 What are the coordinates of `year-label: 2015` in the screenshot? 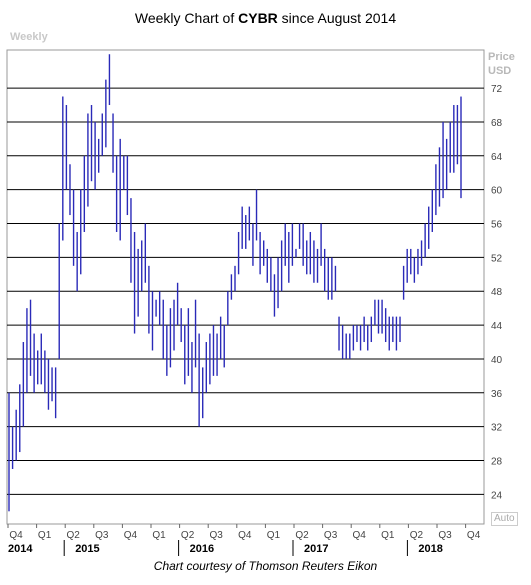 It's located at (87, 549).